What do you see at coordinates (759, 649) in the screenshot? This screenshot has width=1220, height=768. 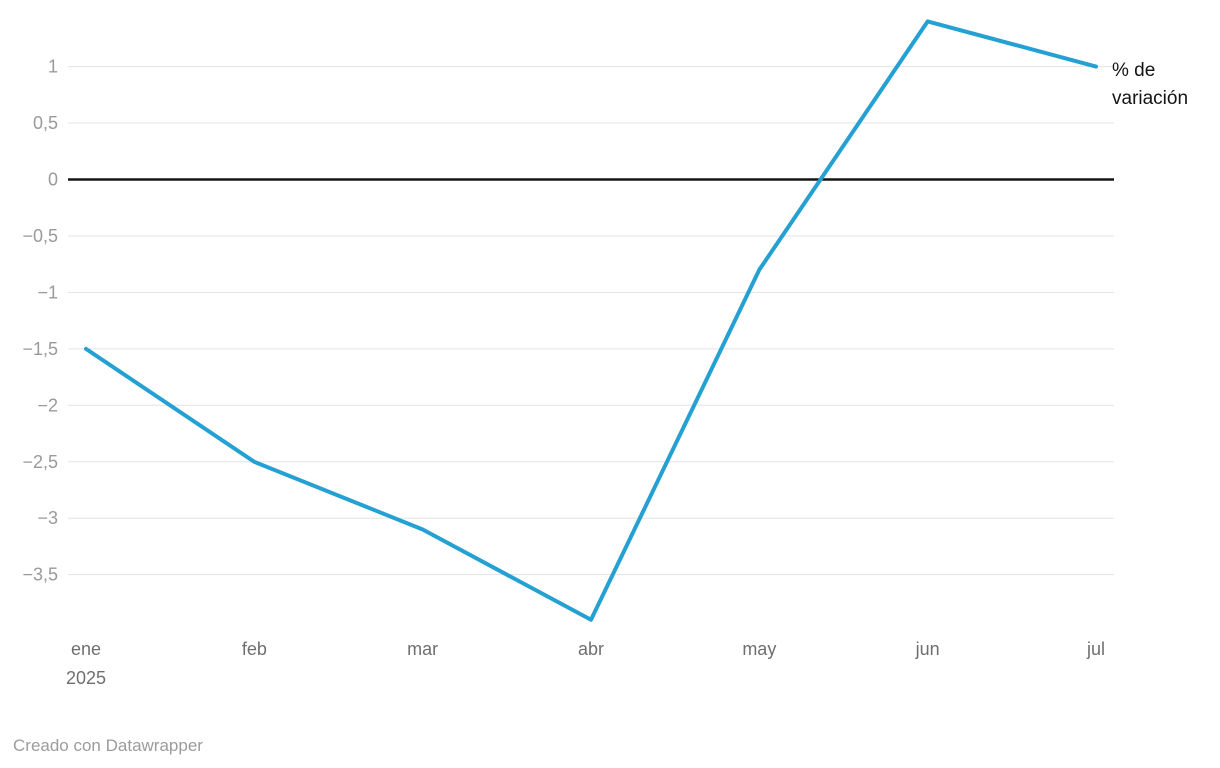 I see `x-axis-tick-label: may` at bounding box center [759, 649].